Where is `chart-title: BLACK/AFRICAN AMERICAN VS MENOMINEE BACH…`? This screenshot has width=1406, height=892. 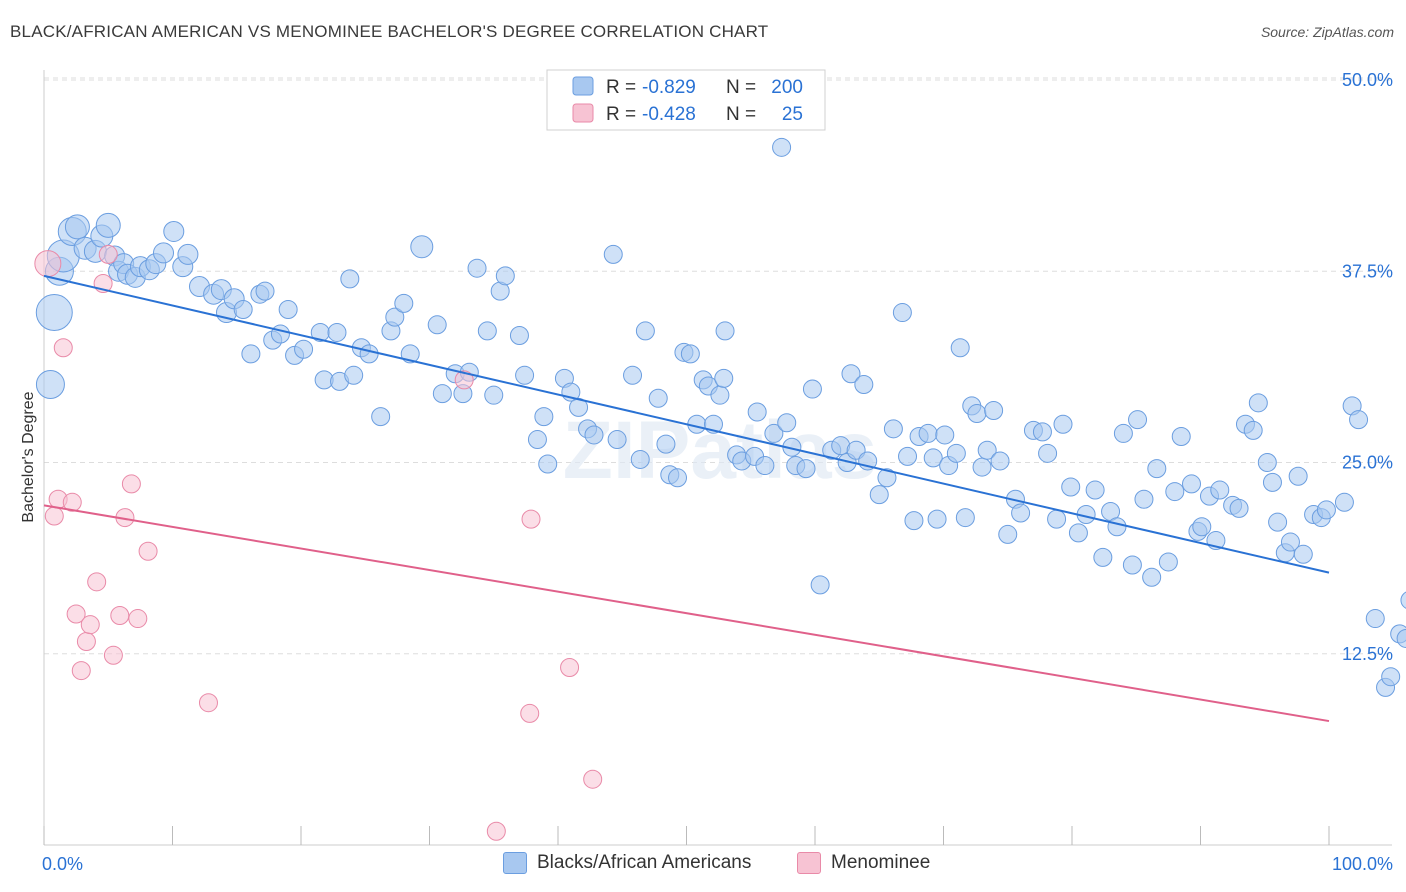
chart-title: BLACK/AFRICAN AMERICAN VS MENOMINEE BACH… is located at coordinates (389, 31).